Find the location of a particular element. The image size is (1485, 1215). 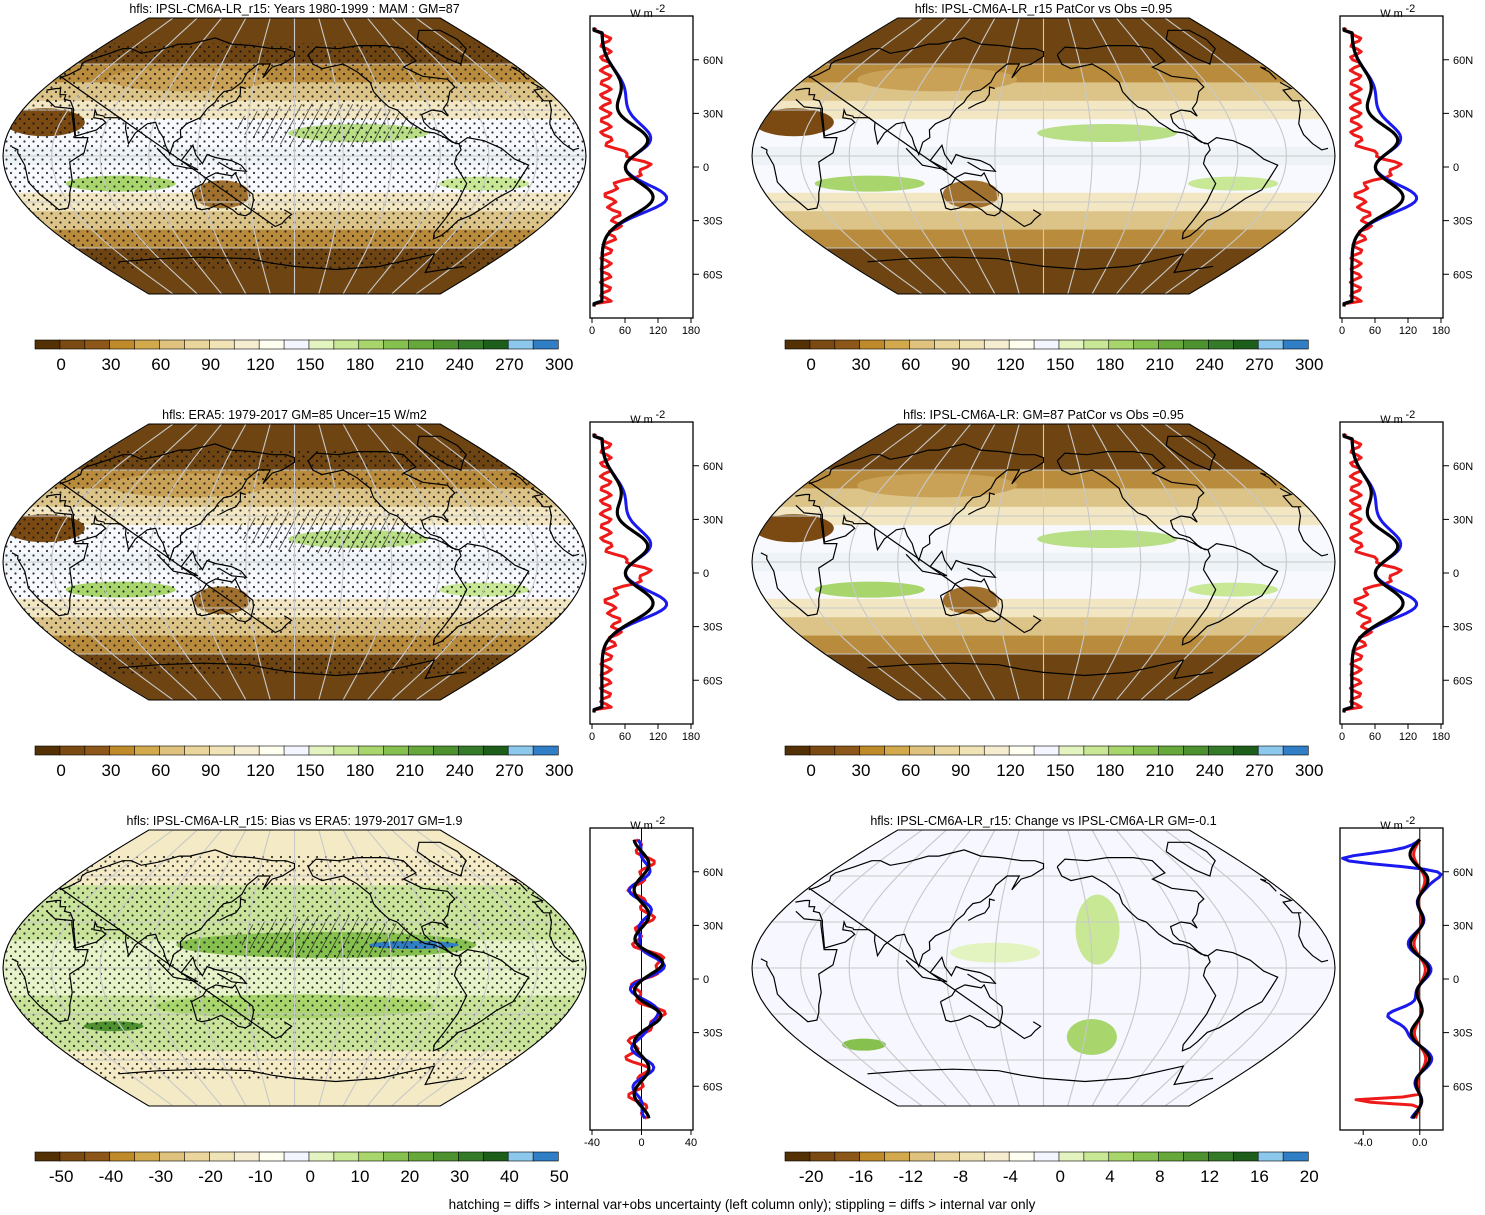

lat-tick-label: 60S is located at coordinates (1463, 1087).